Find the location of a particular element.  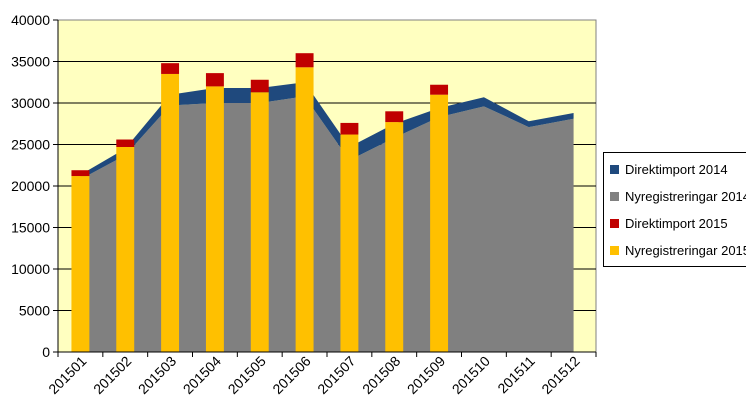

x-tick-label: 201506 is located at coordinates (291, 375).